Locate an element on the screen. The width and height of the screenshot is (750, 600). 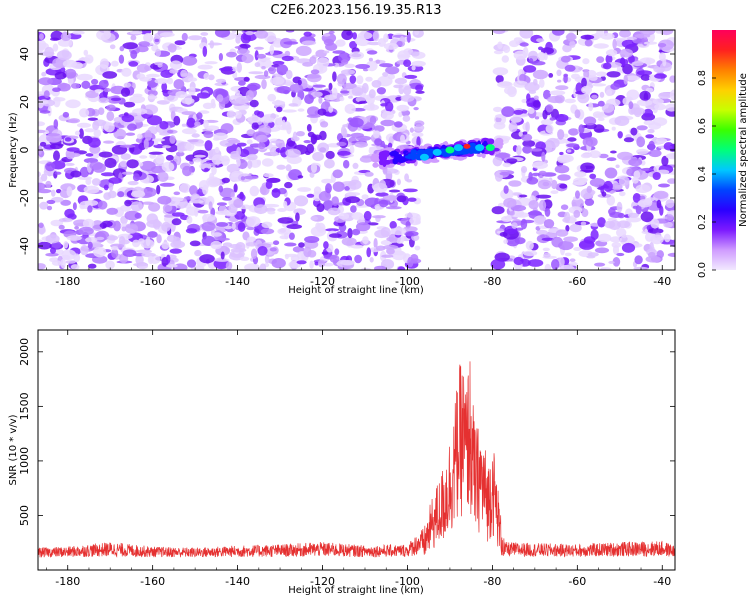
y-tick-label: 40 is located at coordinates (24, 54).